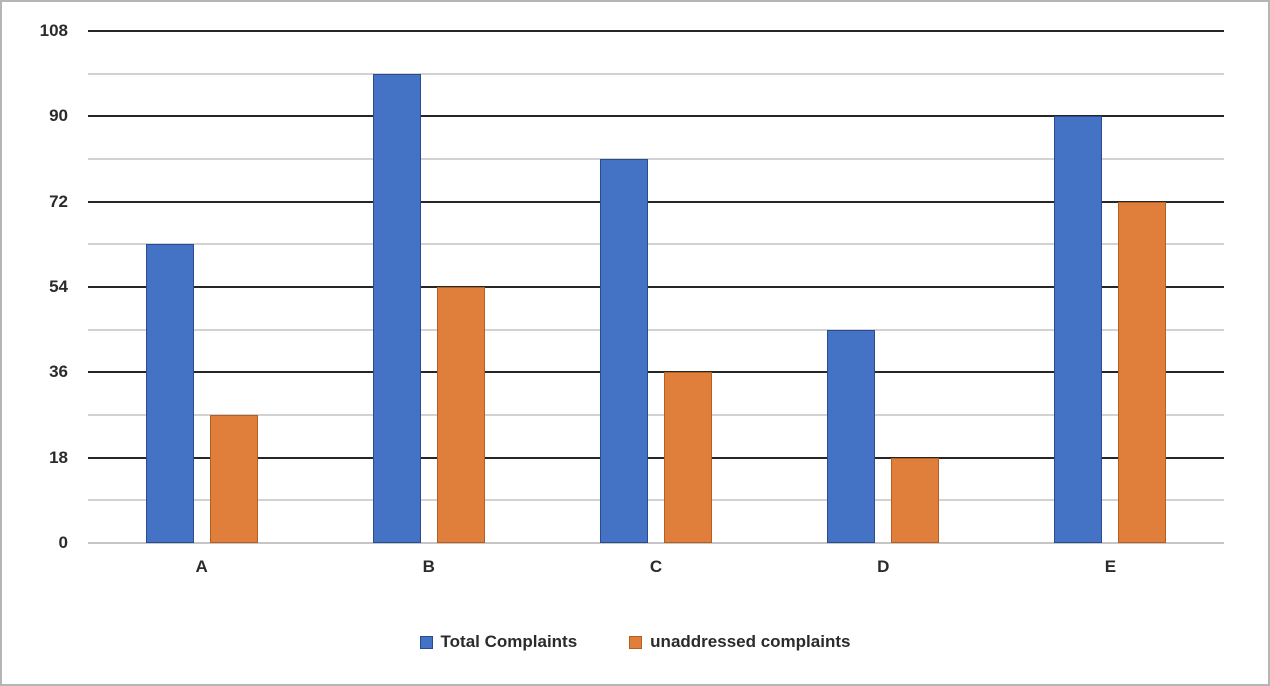  I want to click on x-tick-label-B: B, so click(428, 566).